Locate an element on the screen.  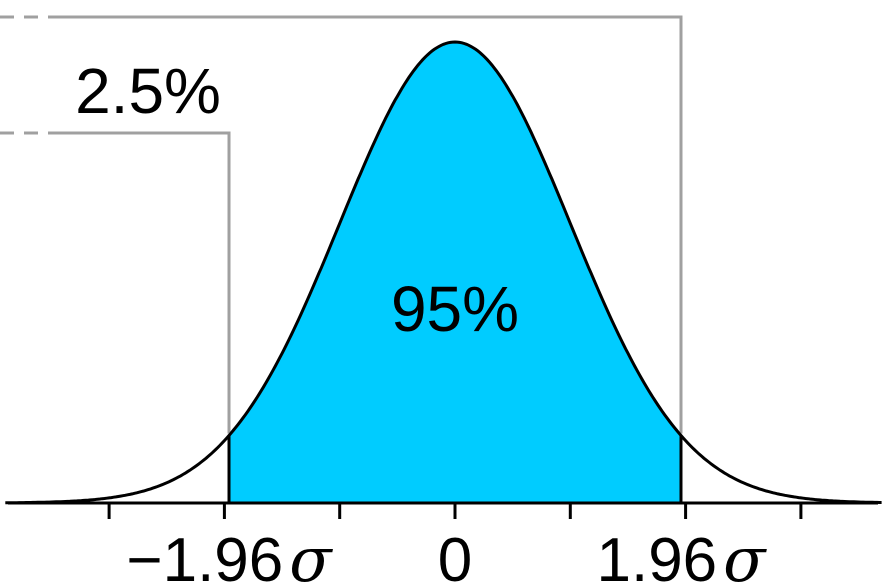
x-tick-label: 0 is located at coordinates (455, 556).